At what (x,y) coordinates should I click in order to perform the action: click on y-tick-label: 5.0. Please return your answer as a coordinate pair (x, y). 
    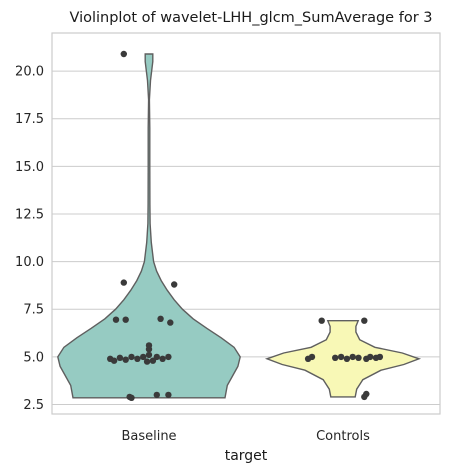
    Looking at the image, I should click on (33, 357).